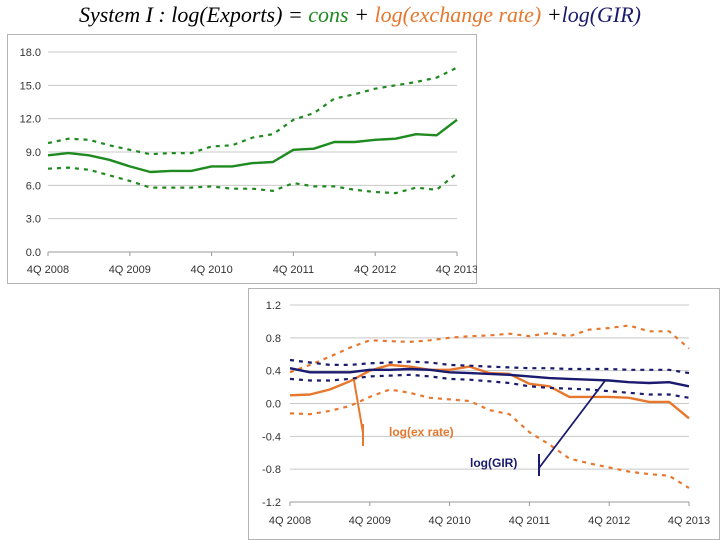  Describe the element at coordinates (572, 424) in the screenshot. I see `gir-leader-line` at that location.